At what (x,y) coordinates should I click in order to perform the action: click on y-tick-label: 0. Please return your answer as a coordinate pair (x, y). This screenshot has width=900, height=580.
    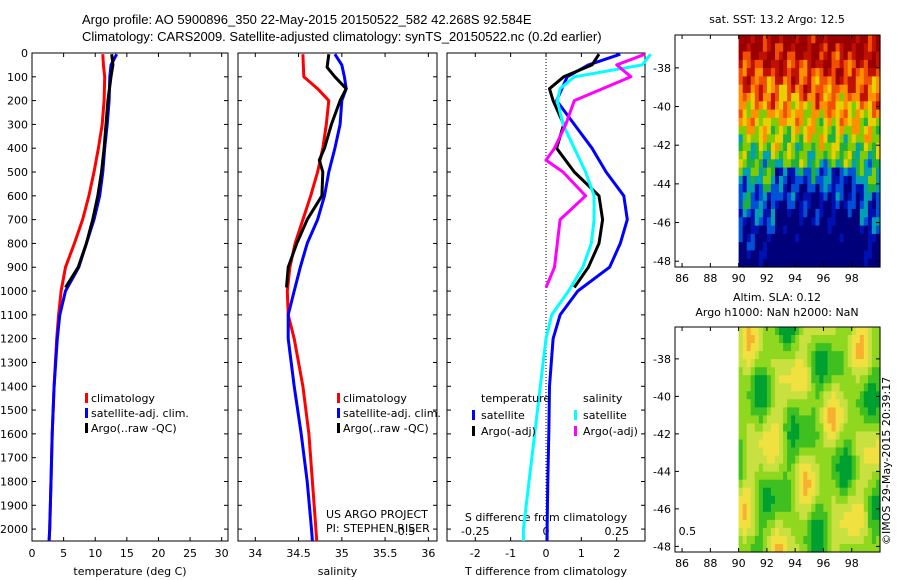
    Looking at the image, I should click on (24, 53).